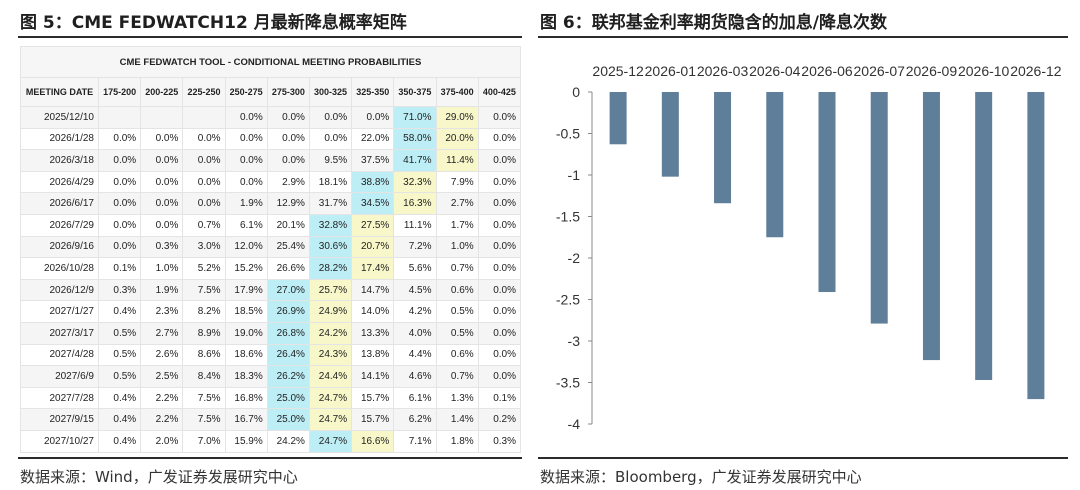 This screenshot has width=1080, height=490. Describe the element at coordinates (59, 268) in the screenshot. I see `meeting-date-cell: 2026/10/28` at that location.